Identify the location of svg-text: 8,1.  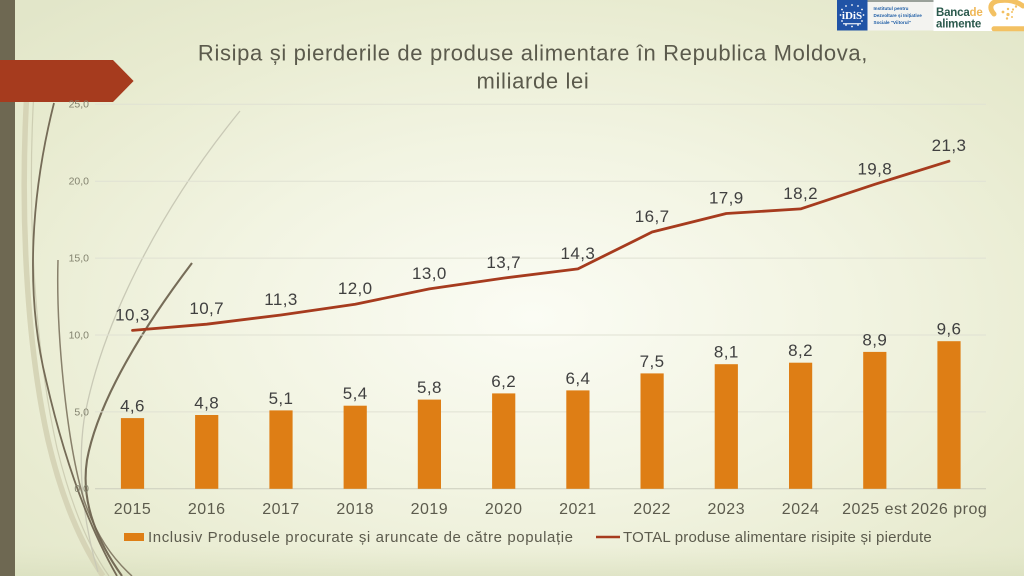
(726, 352).